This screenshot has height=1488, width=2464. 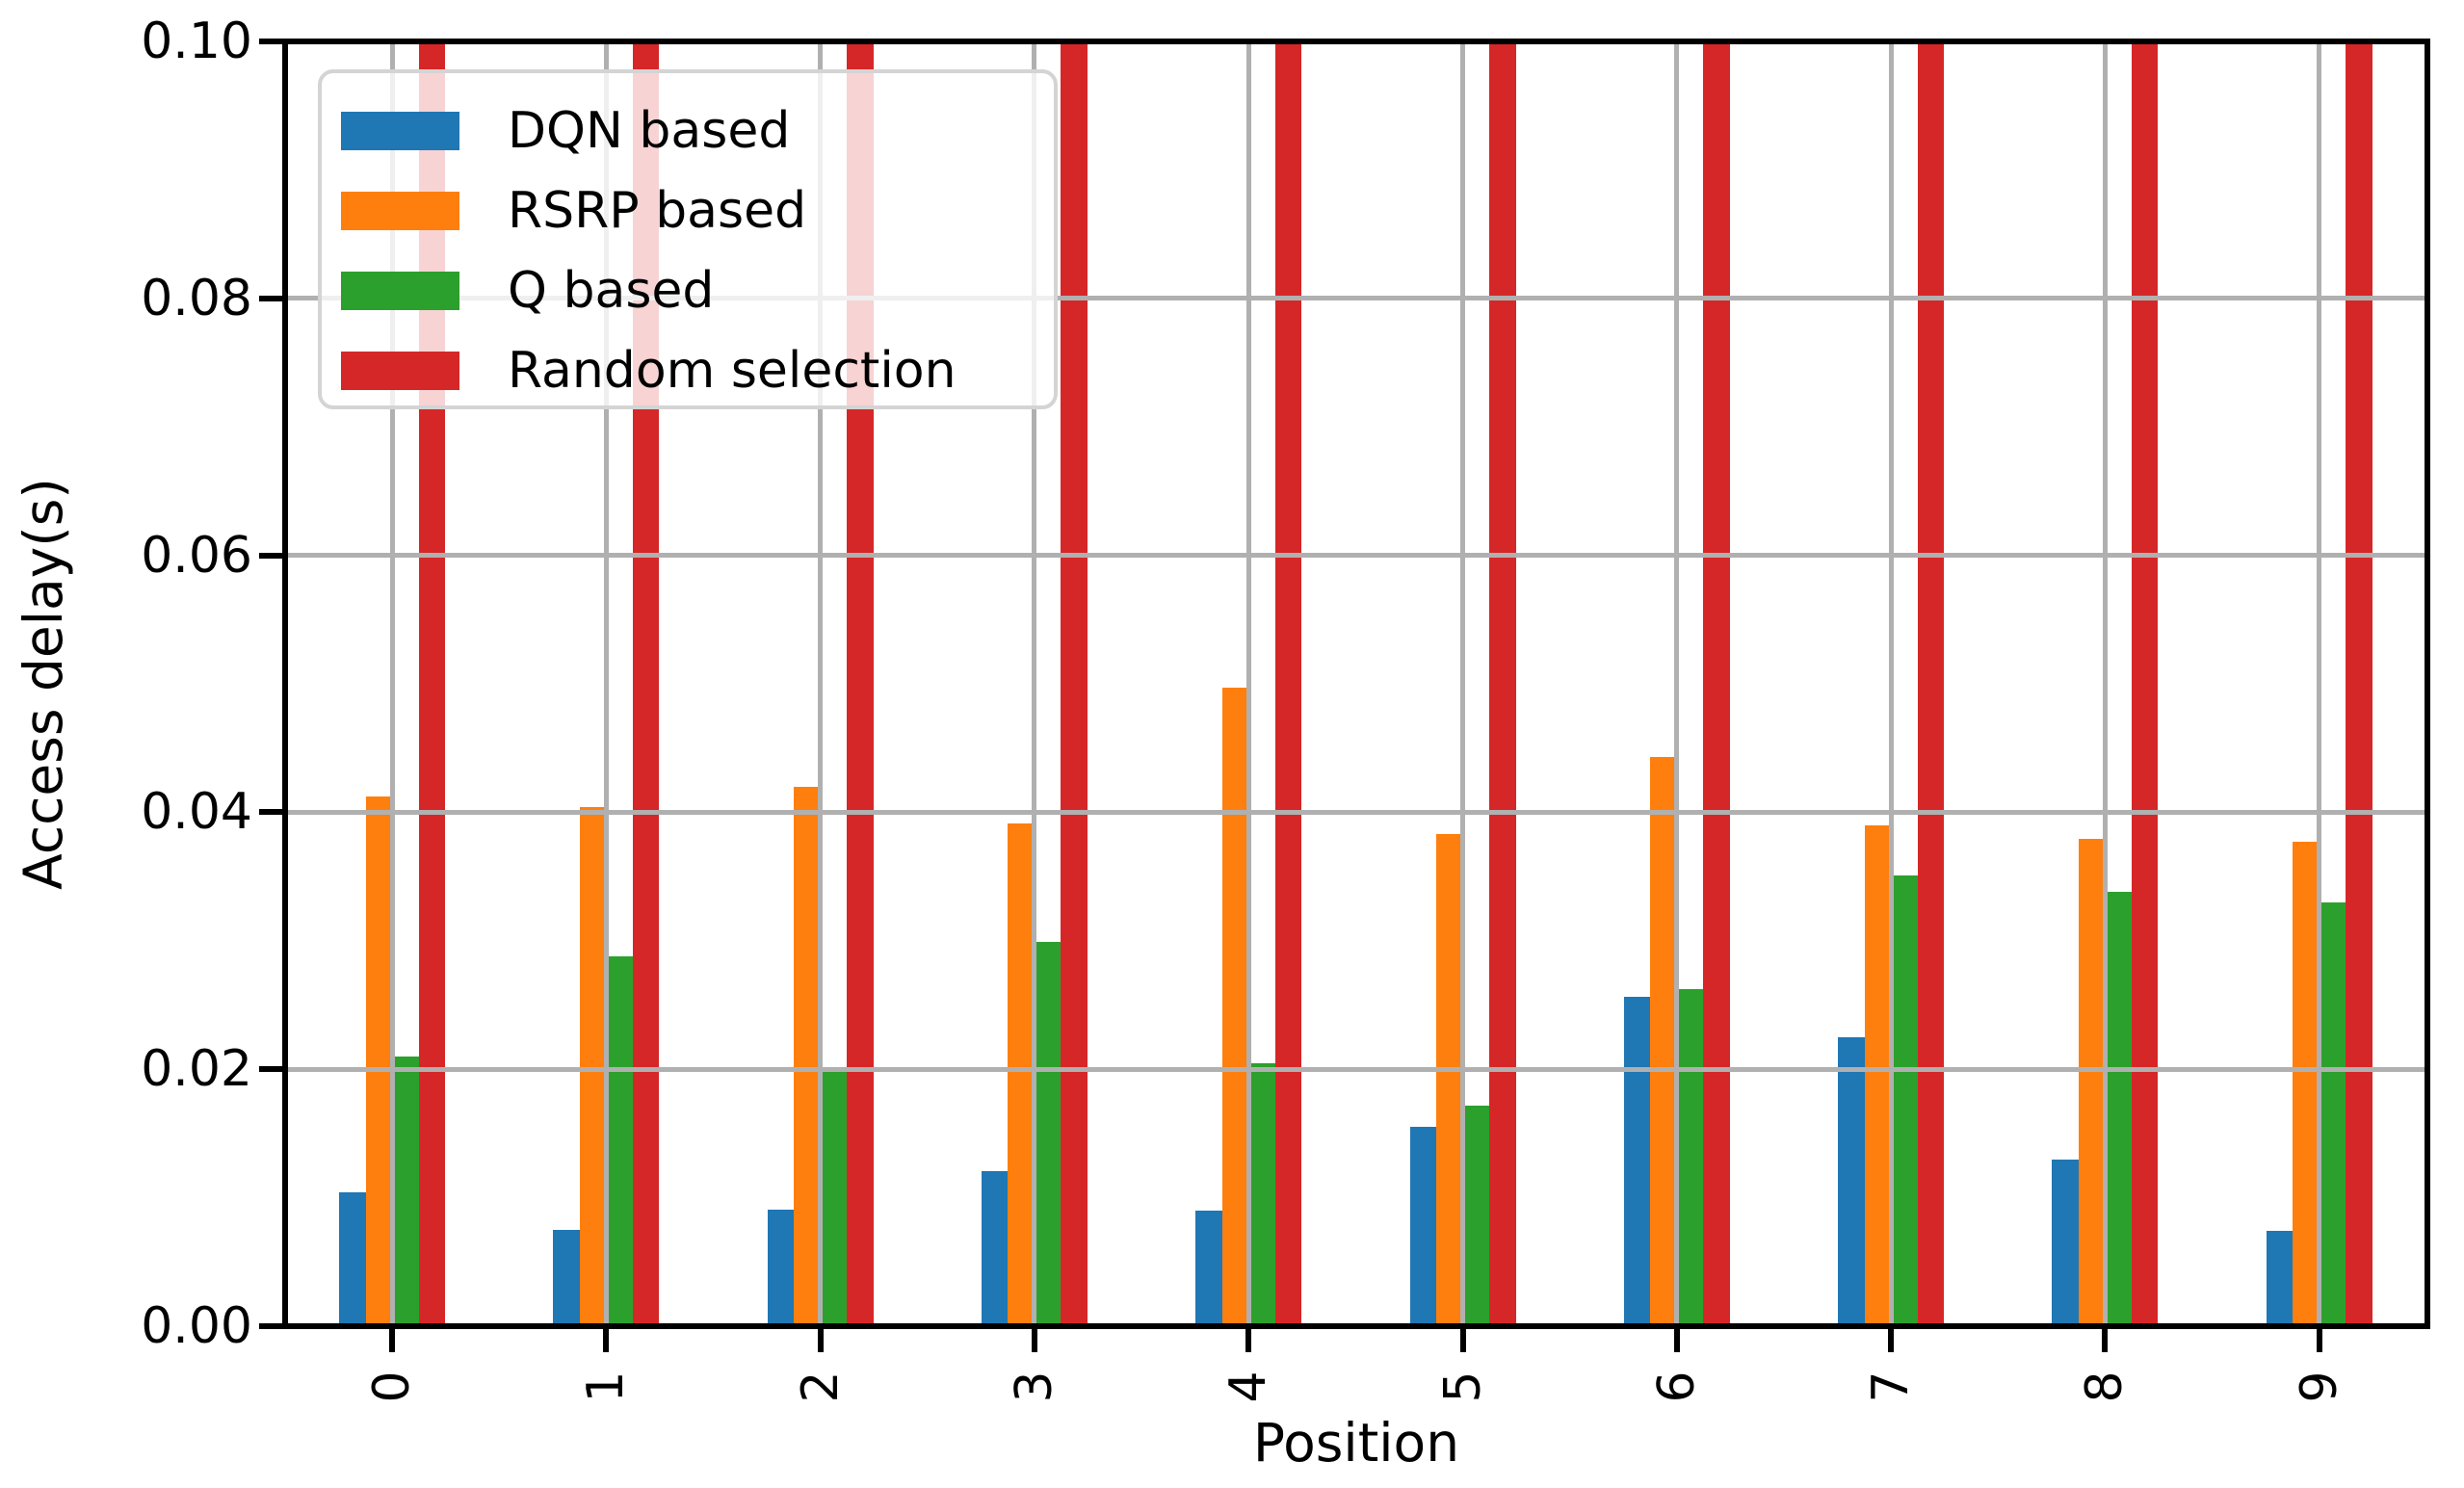 What do you see at coordinates (808, 1056) in the screenshot?
I see `bar-rsrp-based-pos2` at bounding box center [808, 1056].